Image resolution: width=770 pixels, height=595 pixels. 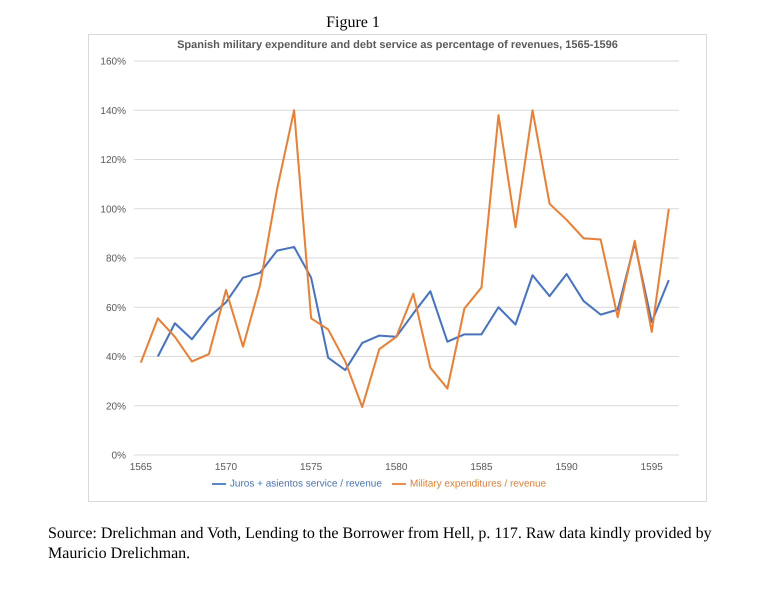 What do you see at coordinates (396, 468) in the screenshot?
I see `x-tick-label: 1580` at bounding box center [396, 468].